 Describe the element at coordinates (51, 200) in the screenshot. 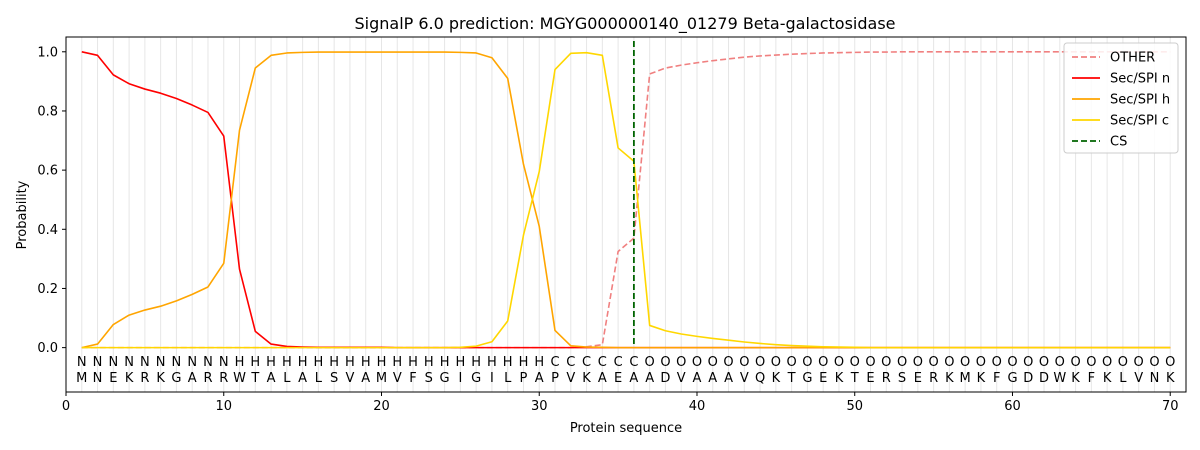

I see `y-axis-ticks: 0.0 0.2 0.4 0.6 0.8 1.0` at that location.